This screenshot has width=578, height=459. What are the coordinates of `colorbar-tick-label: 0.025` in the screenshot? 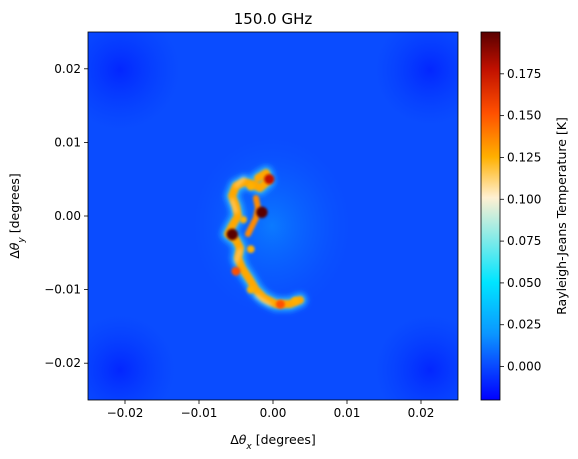 It's located at (524, 325).